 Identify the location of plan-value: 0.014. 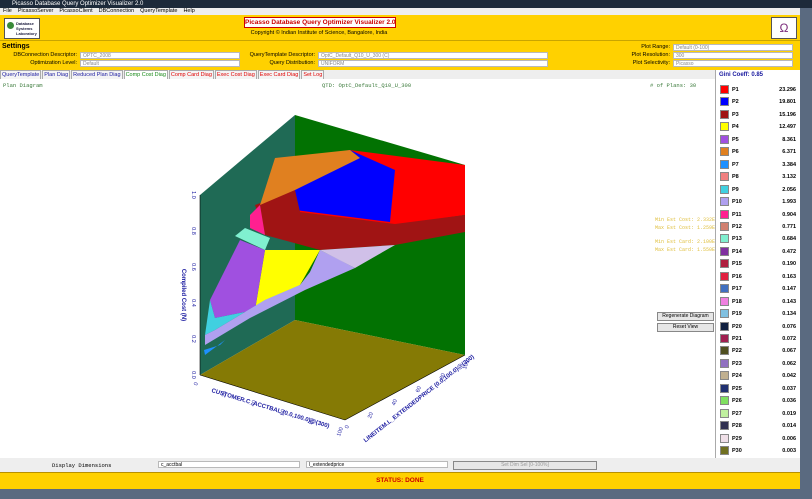
(789, 426).